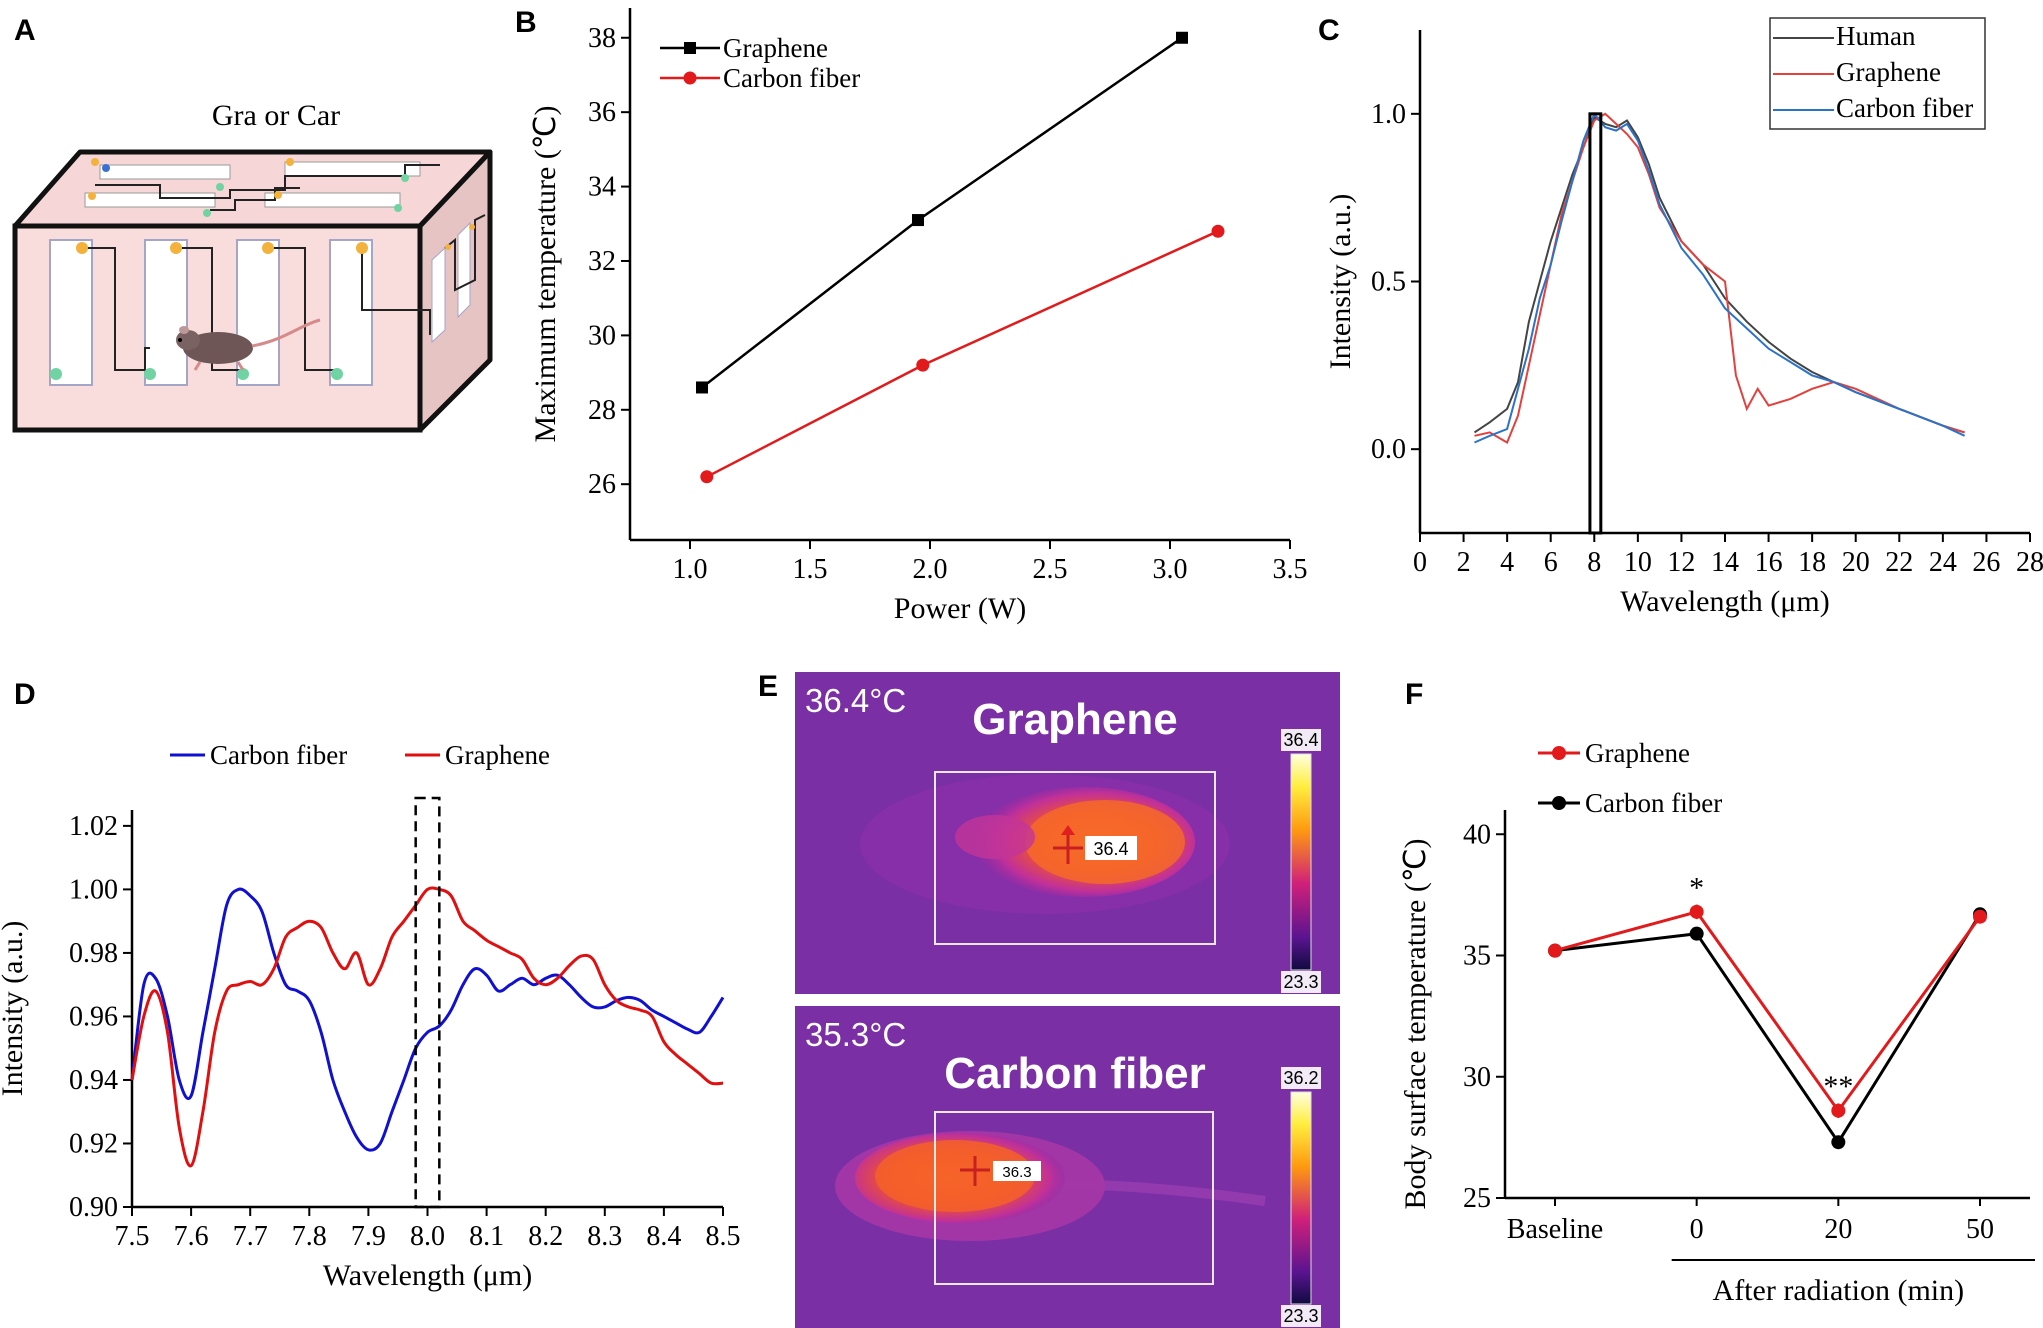 Image resolution: width=2043 pixels, height=1328 pixels. What do you see at coordinates (960, 608) in the screenshot?
I see `x-axis-label: Power (W)` at bounding box center [960, 608].